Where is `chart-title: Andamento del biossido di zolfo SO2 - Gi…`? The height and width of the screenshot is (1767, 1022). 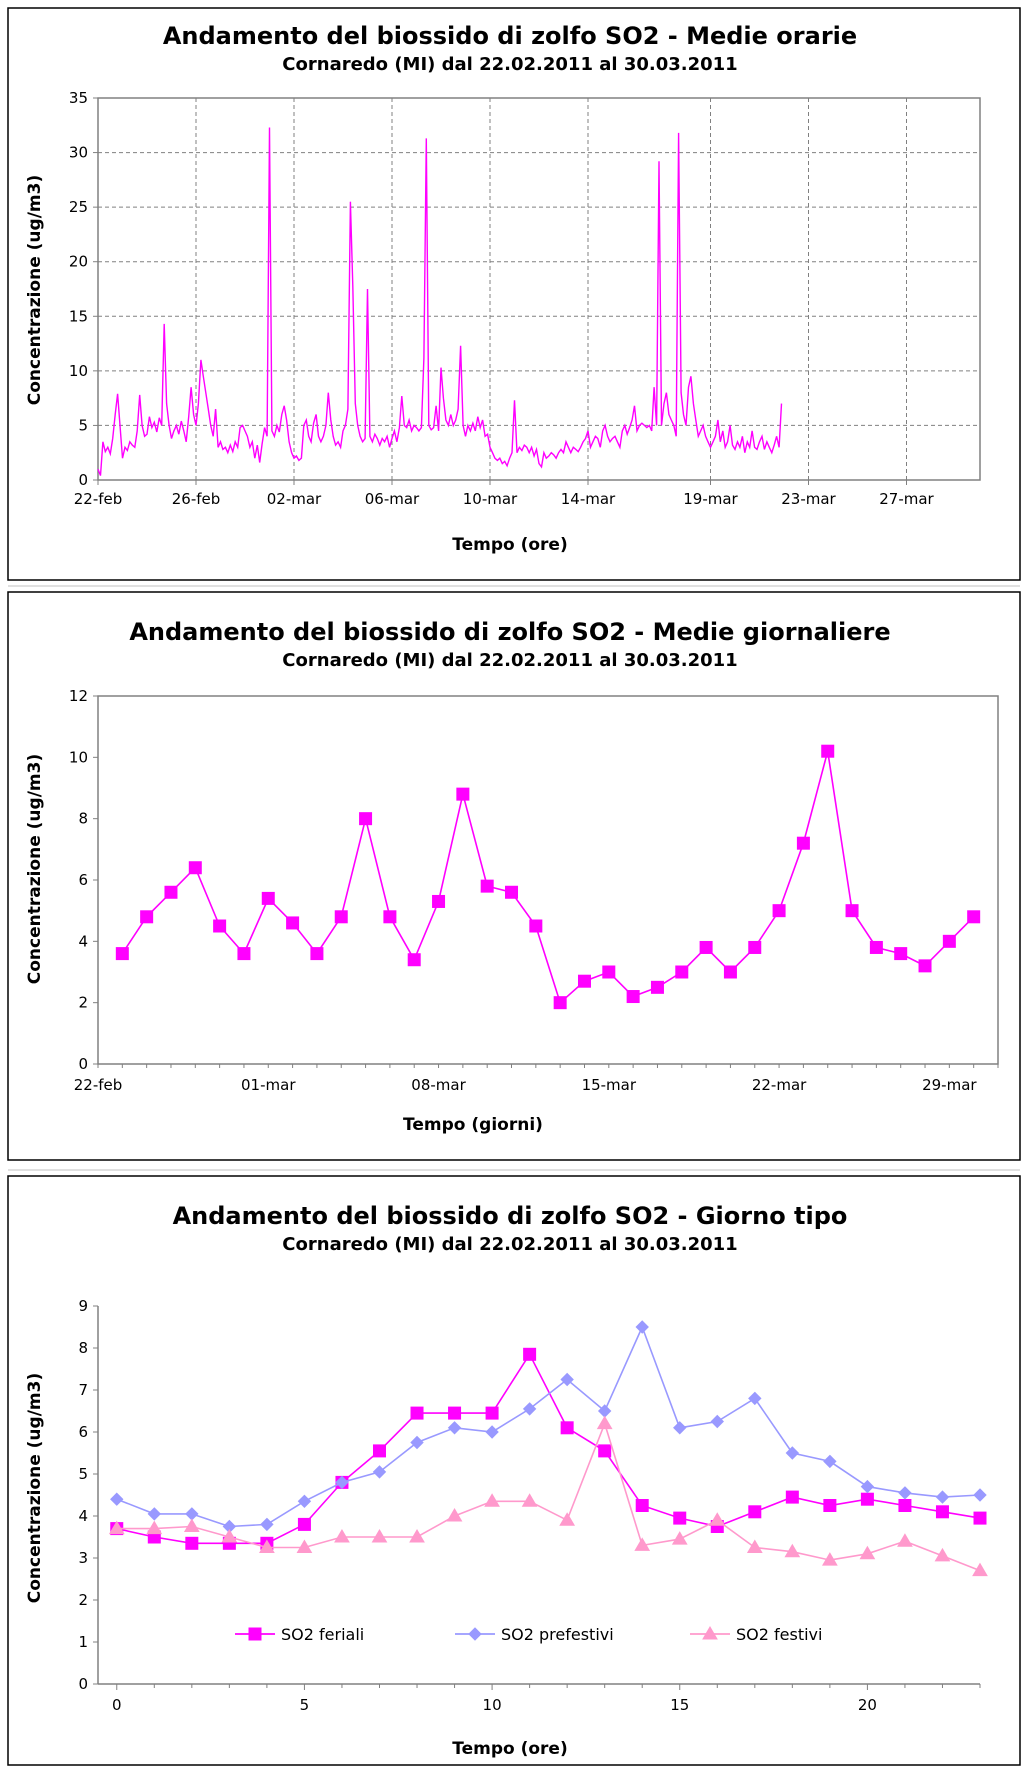 chart-title: Andamento del biossido di zolfo SO2 - Gi… is located at coordinates (510, 1216).